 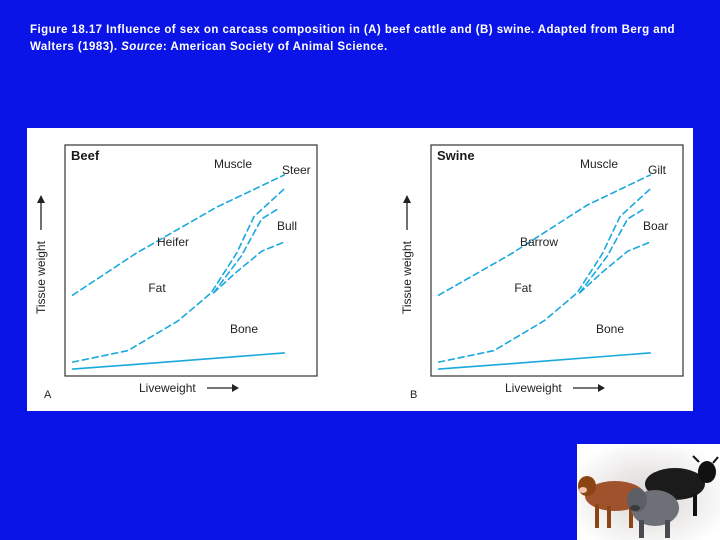 I want to click on red-cow-head, so click(x=587, y=486).